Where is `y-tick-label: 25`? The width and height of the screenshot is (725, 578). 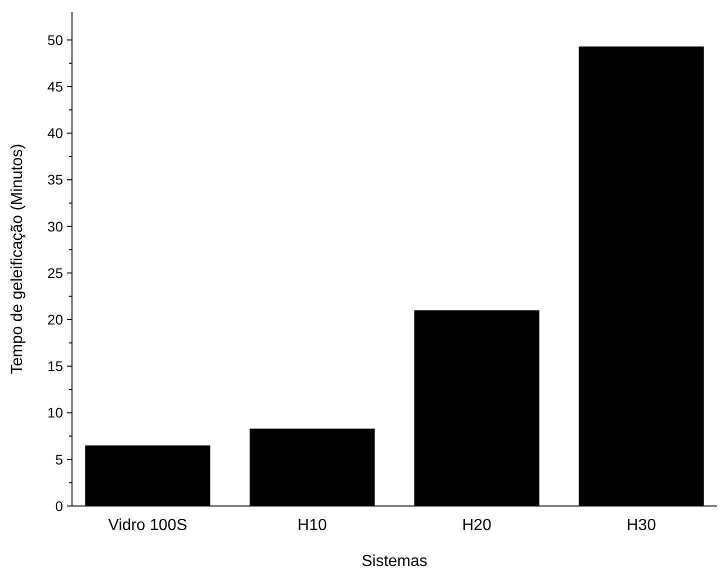 y-tick-label: 25 is located at coordinates (55, 272).